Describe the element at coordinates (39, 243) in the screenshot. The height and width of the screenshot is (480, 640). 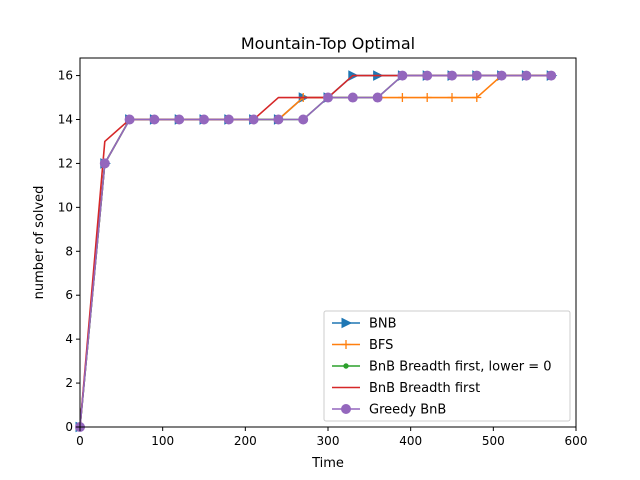
I see `y-axis-label: number of solved` at that location.